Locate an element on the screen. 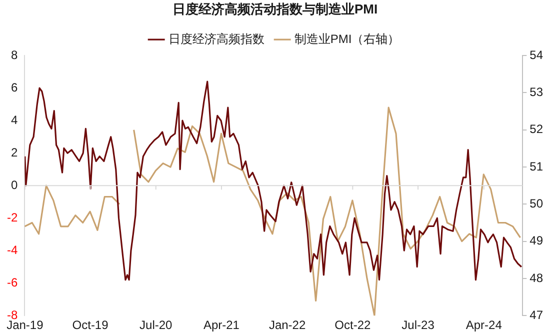  y-tick-label: 6 is located at coordinates (14, 87).